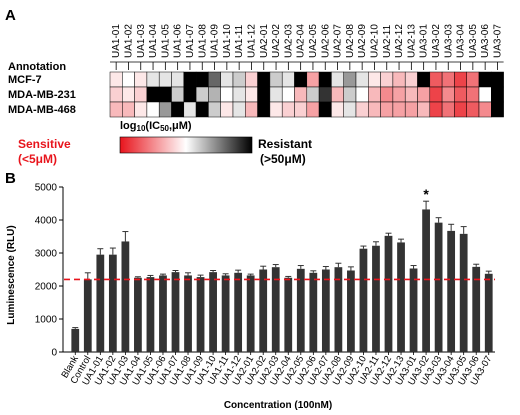 Image resolution: width=520 pixels, height=415 pixels. What do you see at coordinates (278, 405) in the screenshot?
I see `x-axis-title: Concentration (100nM)` at bounding box center [278, 405].